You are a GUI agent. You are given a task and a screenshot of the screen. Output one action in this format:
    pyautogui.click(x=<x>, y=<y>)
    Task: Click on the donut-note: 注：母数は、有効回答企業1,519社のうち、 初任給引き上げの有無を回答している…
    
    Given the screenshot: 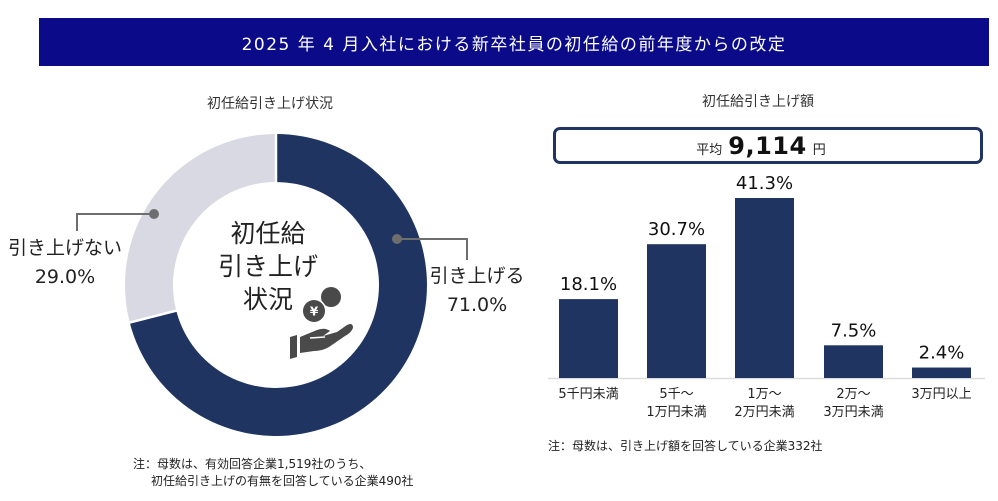 What is the action you would take?
    pyautogui.click(x=273, y=473)
    